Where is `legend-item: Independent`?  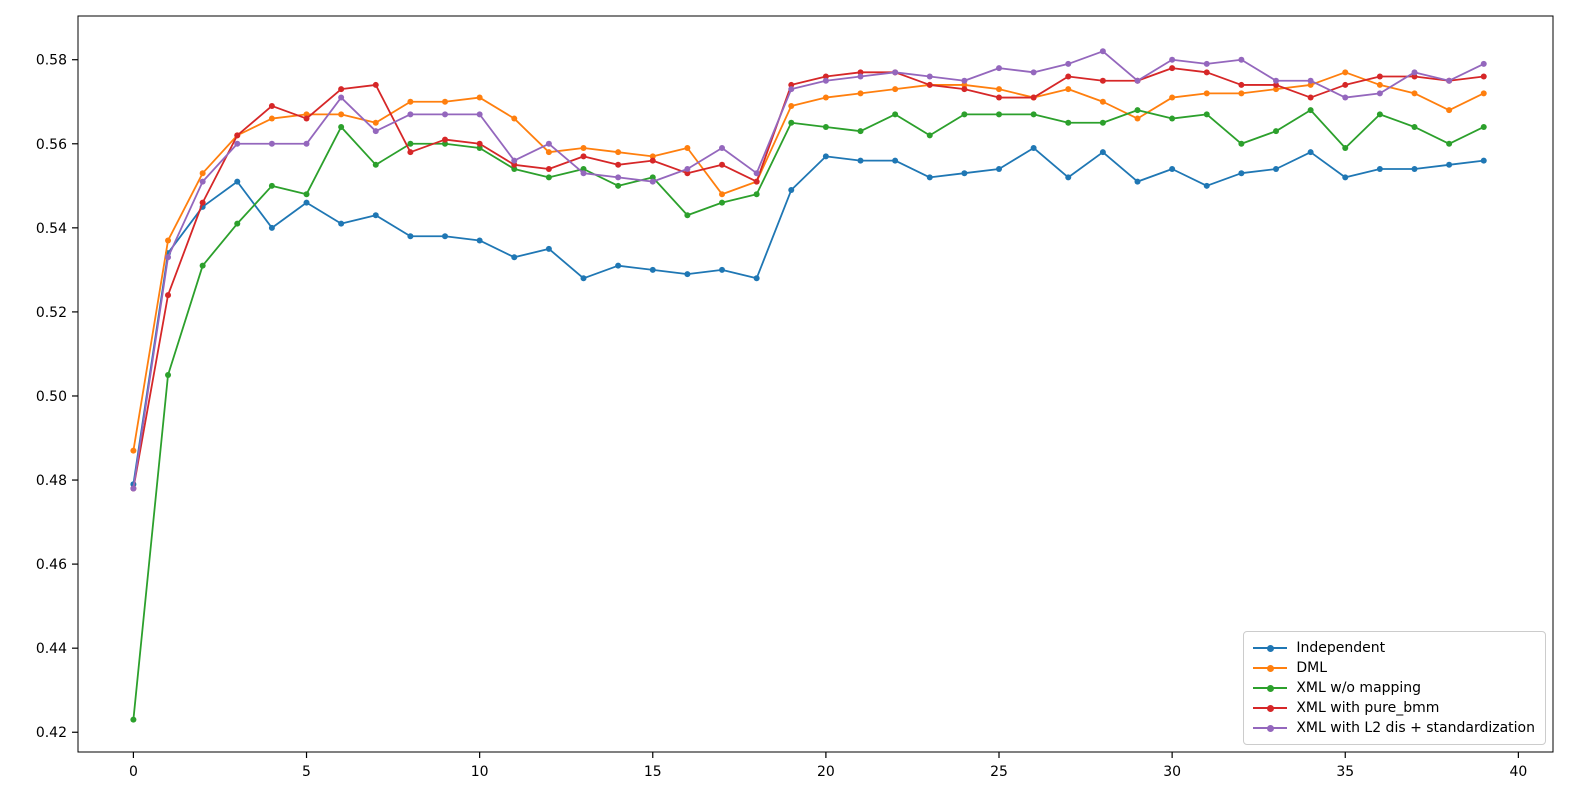
legend-item: Independent is located at coordinates (1394, 648).